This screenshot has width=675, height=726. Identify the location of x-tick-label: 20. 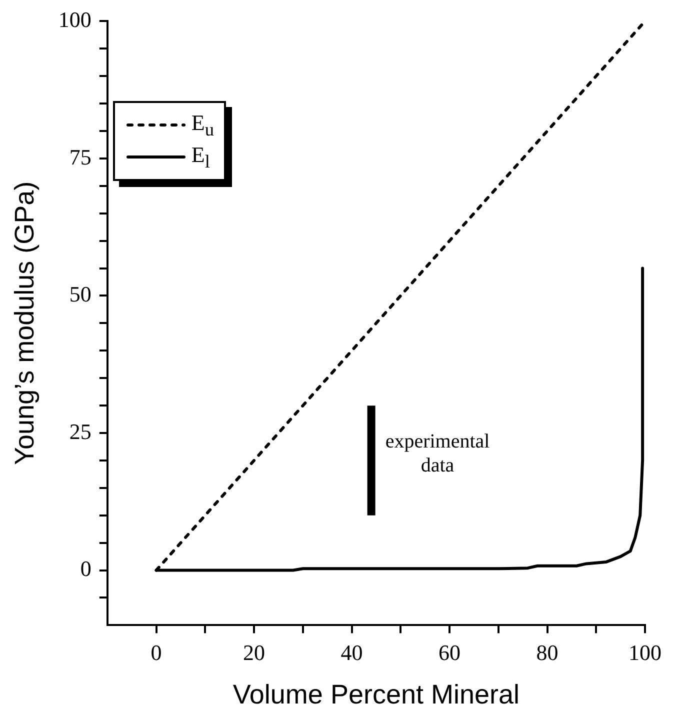
(254, 653).